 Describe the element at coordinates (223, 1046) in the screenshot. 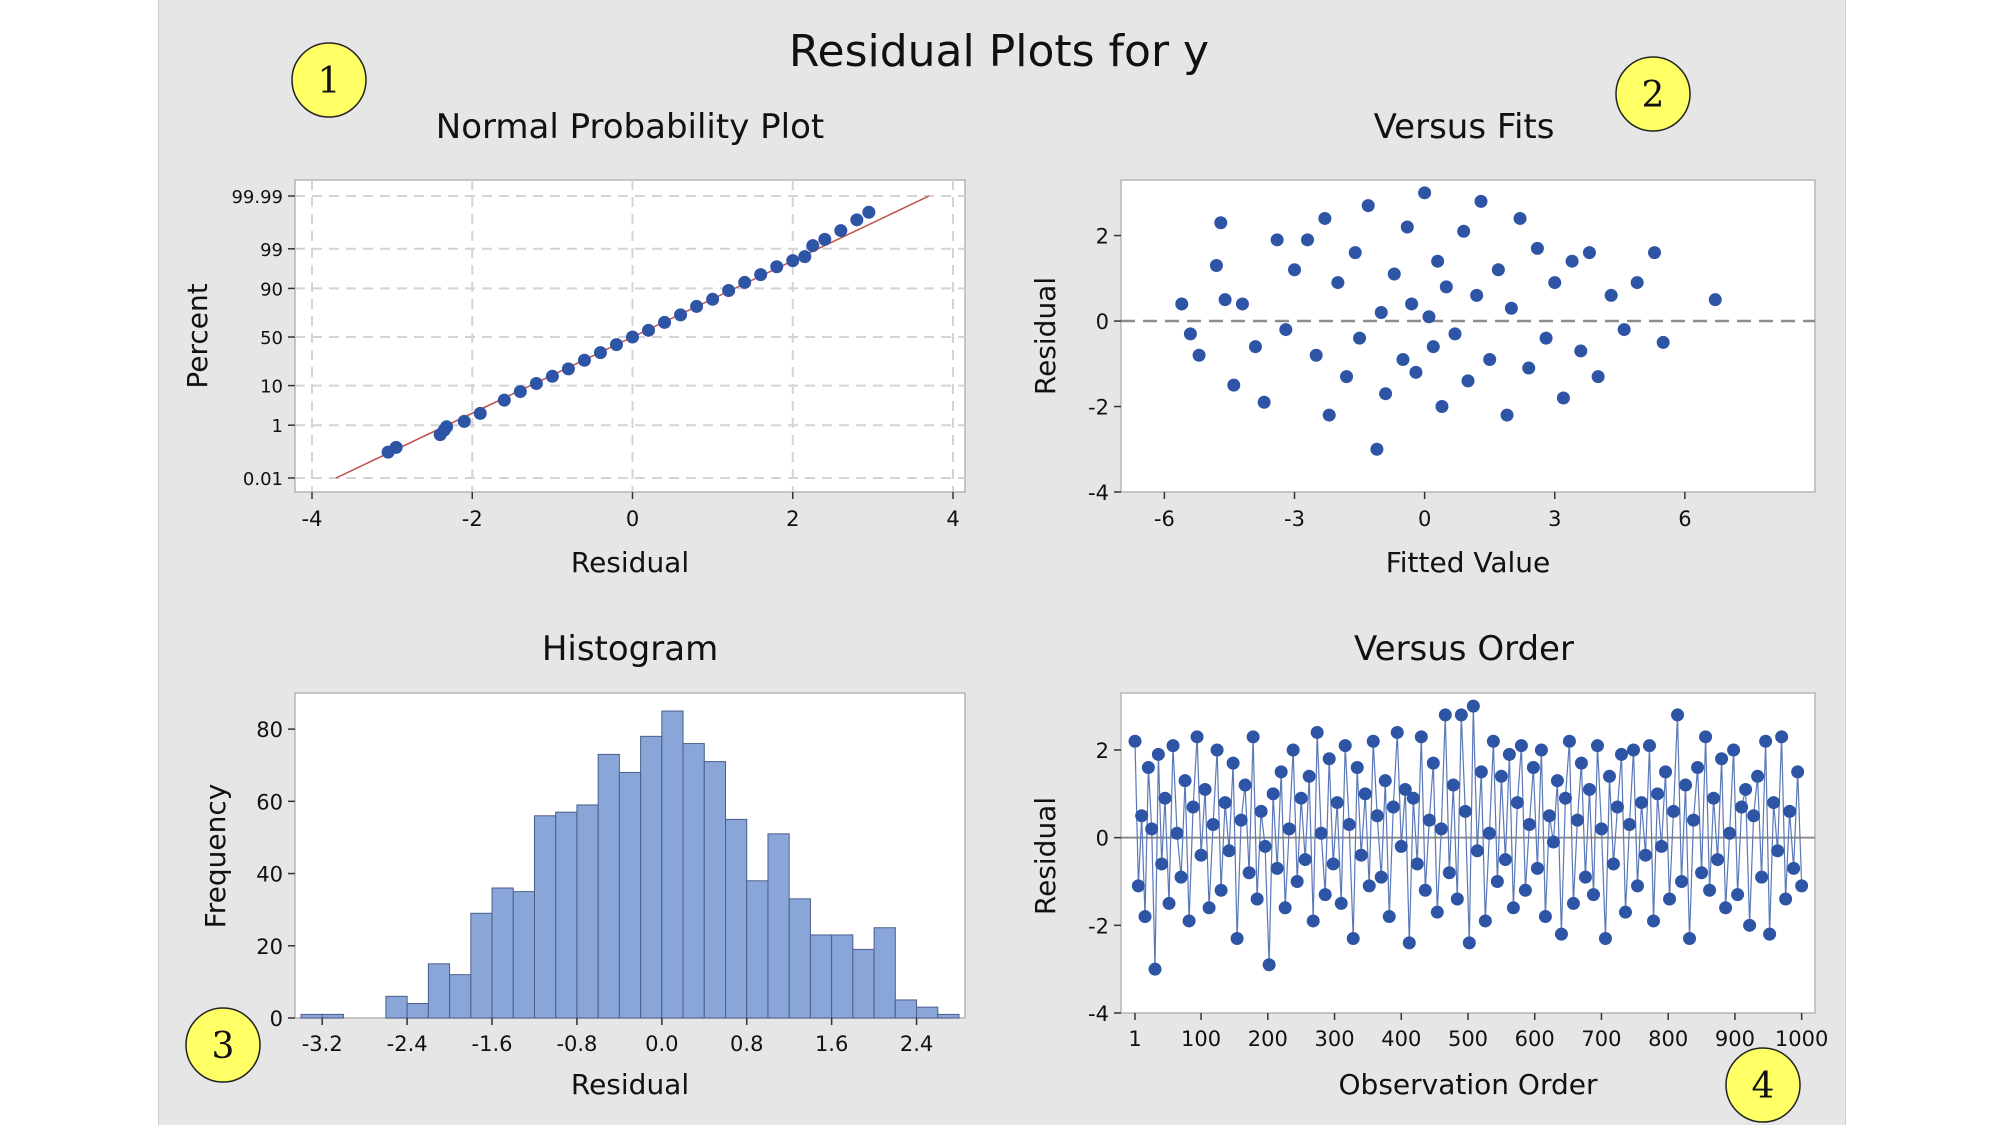

I see `badge-3-label: 3` at that location.